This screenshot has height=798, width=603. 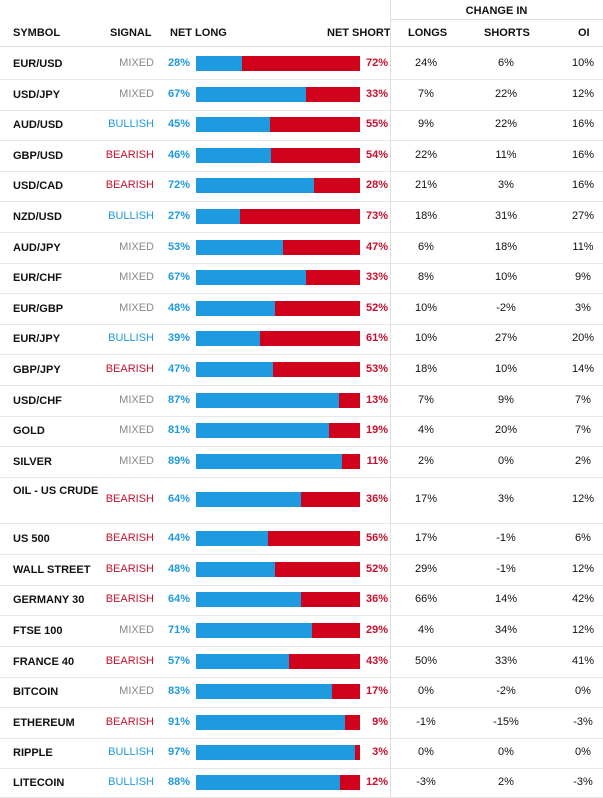 I want to click on symbol-label: GBP/JPY, so click(x=37, y=370).